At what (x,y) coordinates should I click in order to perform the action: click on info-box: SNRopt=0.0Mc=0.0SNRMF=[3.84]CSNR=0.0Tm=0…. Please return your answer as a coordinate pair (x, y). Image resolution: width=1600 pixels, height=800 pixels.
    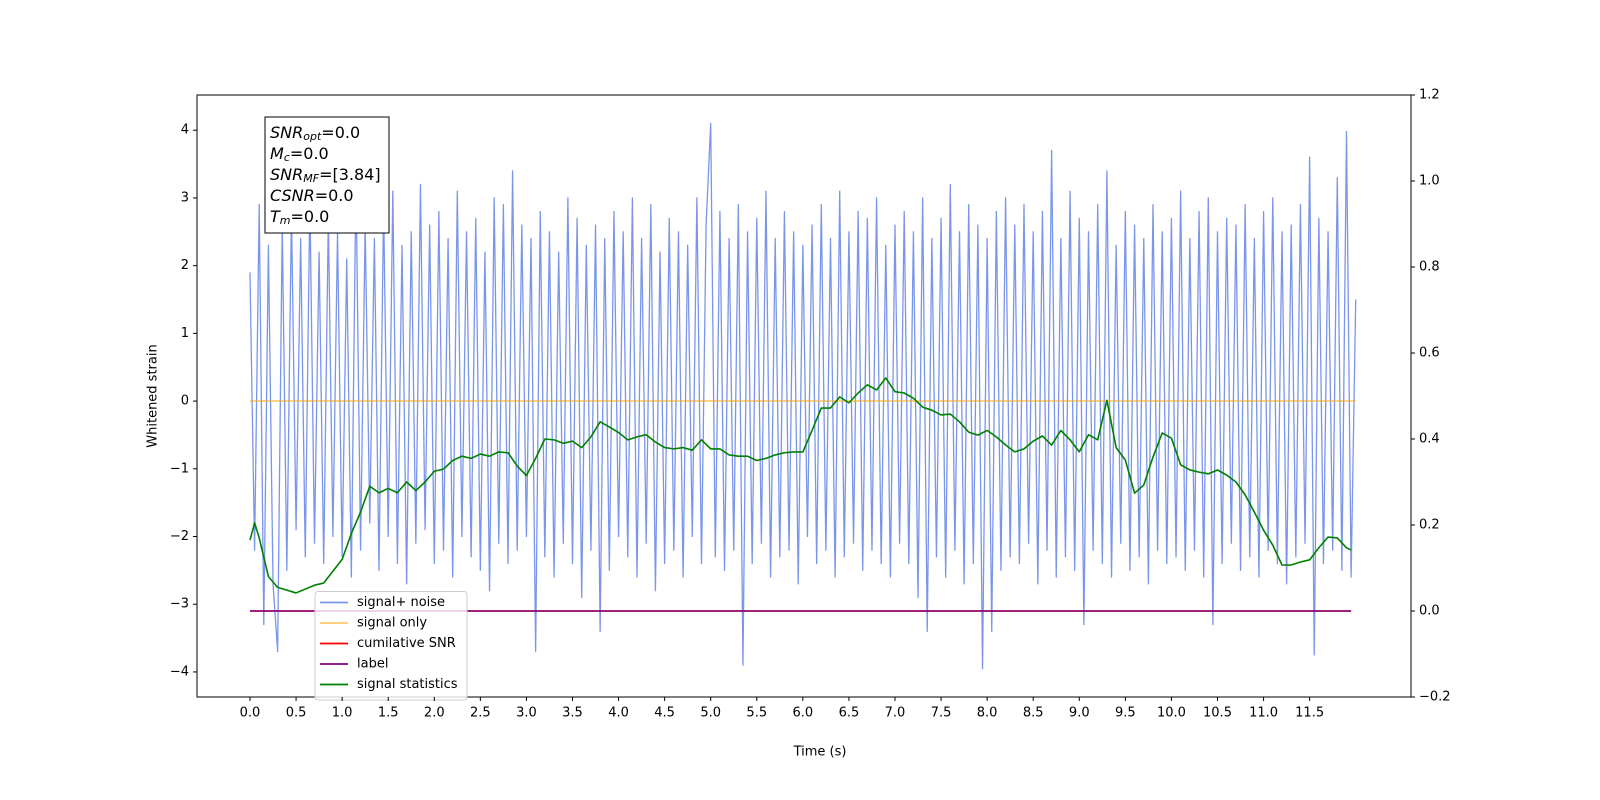
    Looking at the image, I should click on (327, 175).